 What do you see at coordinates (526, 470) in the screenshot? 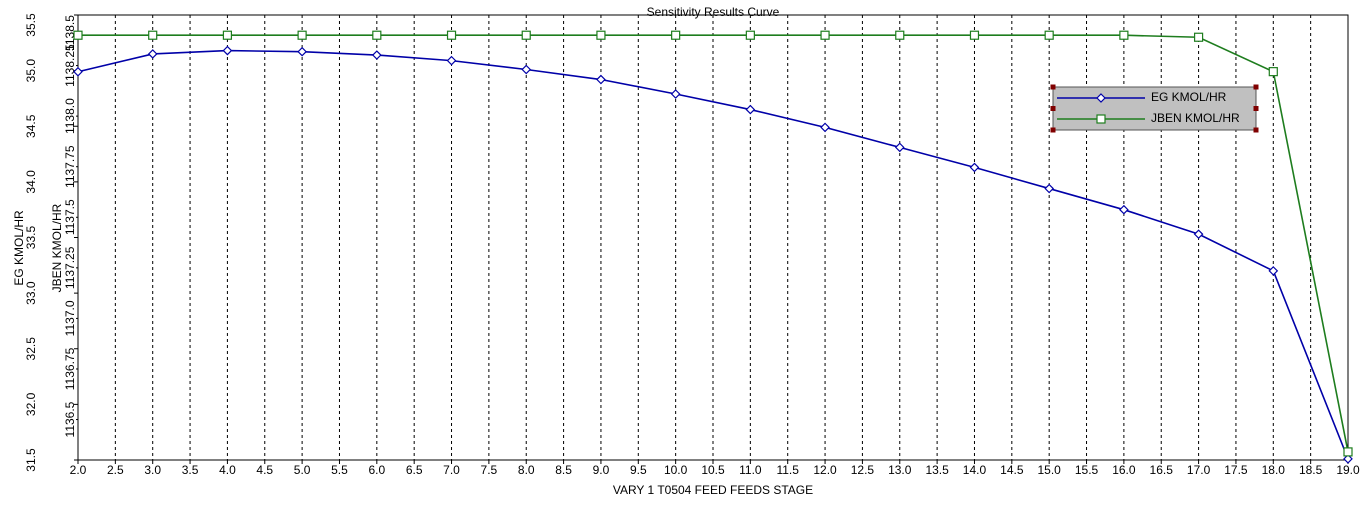
I see `x-tick-label: 8.0` at bounding box center [526, 470].